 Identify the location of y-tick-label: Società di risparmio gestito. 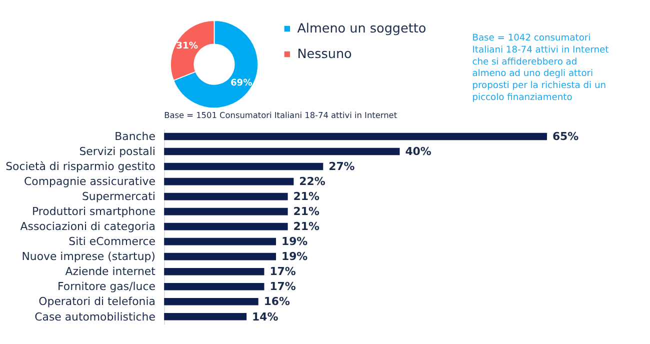
(81, 167).